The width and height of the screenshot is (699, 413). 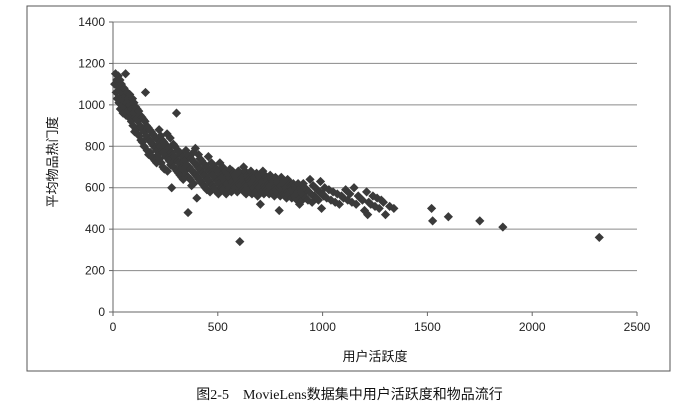 What do you see at coordinates (532, 327) in the screenshot?
I see `x-tick-label-4: 2000` at bounding box center [532, 327].